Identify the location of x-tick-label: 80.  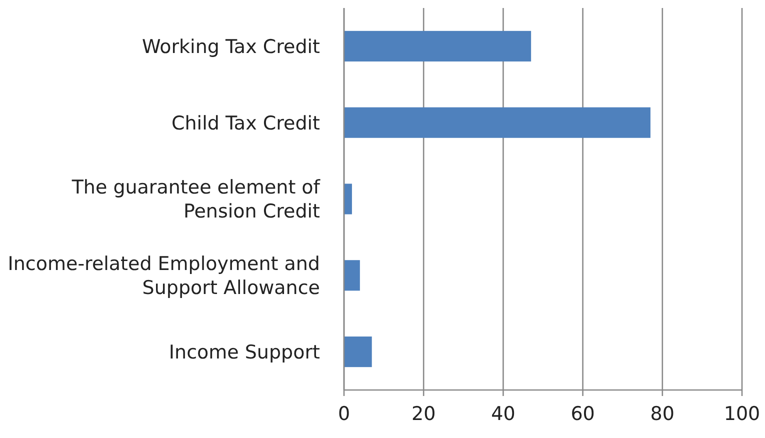
(662, 413).